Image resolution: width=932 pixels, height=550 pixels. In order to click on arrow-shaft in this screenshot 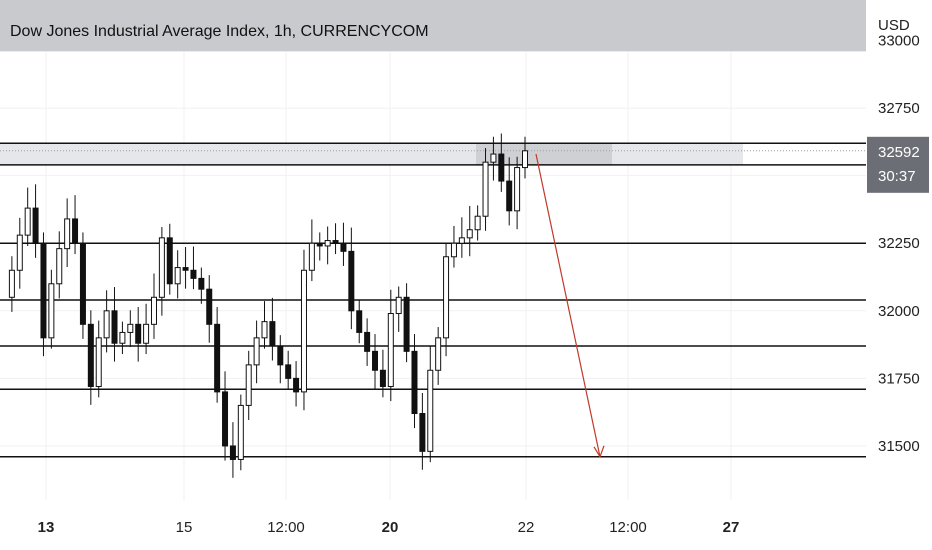, I will do `click(568, 305)`.